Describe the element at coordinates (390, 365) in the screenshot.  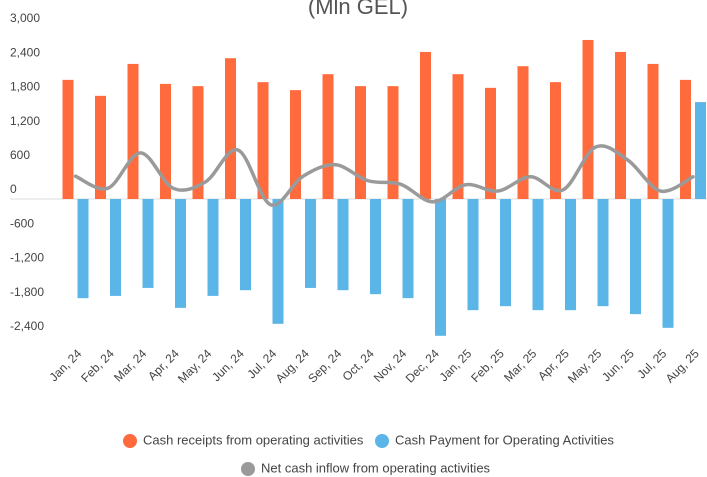
I see `x-tick-label: Nov, 24` at that location.